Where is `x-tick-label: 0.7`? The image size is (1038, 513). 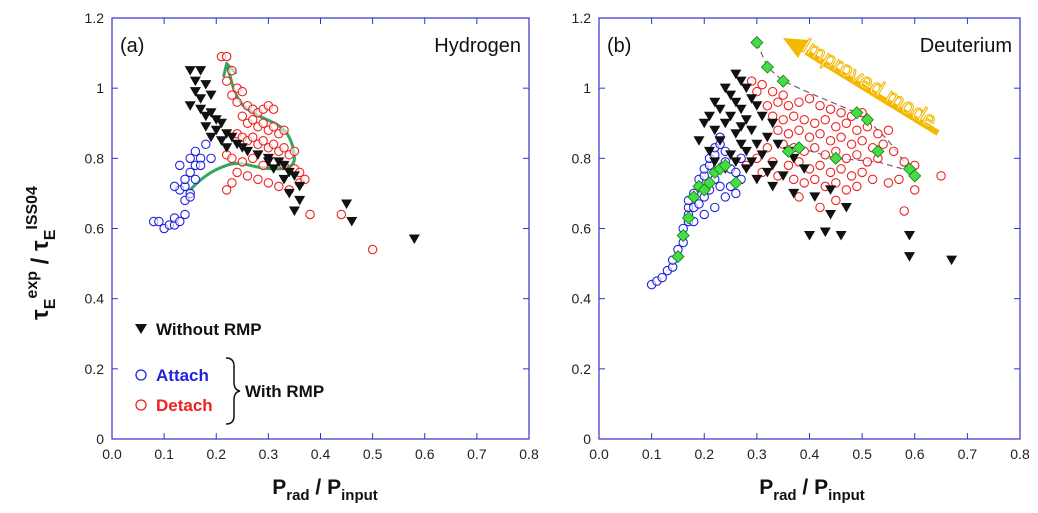 x-tick-label: 0.7 is located at coordinates (477, 454).